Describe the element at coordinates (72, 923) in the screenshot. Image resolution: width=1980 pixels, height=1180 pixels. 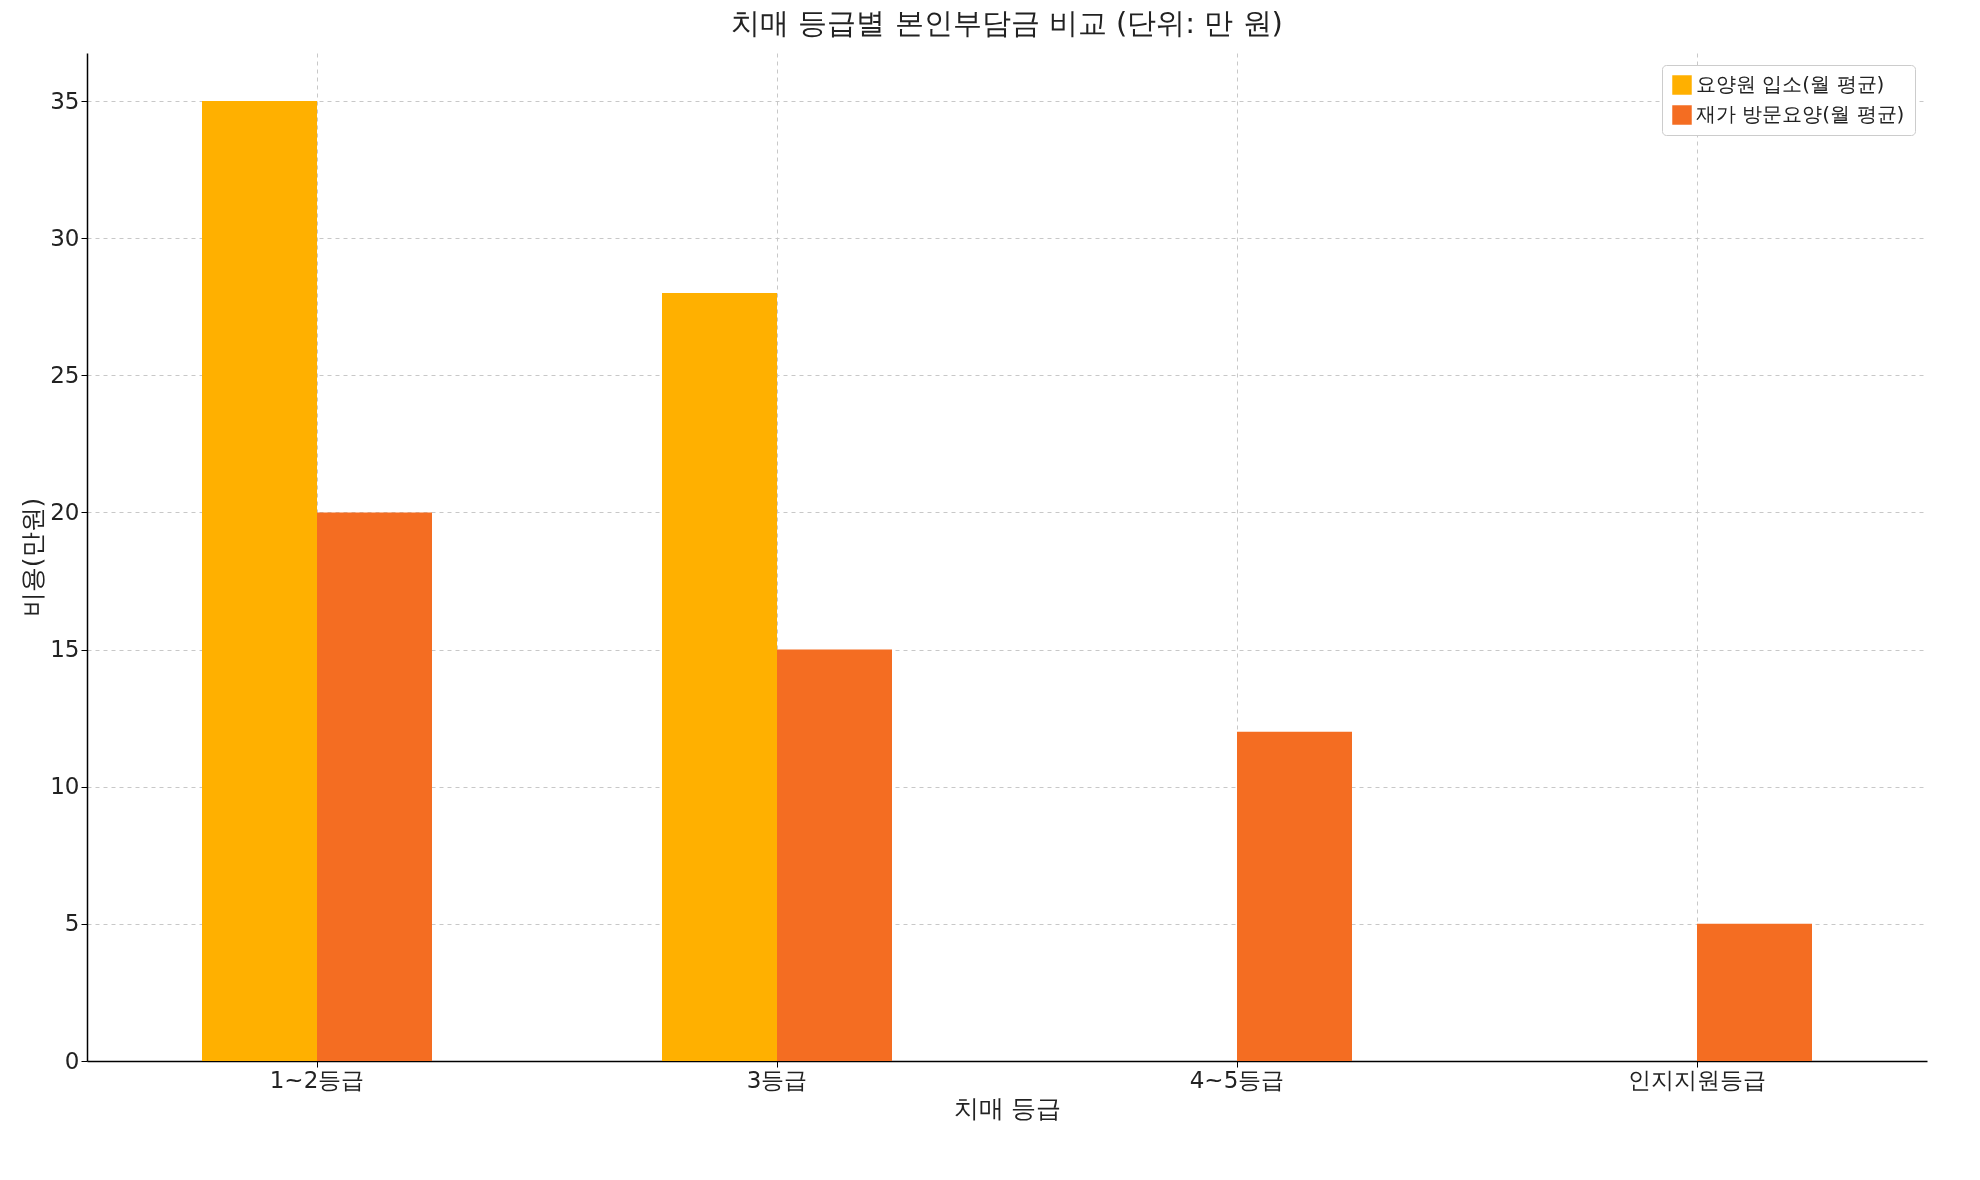
I see `y-tick-label: 5` at that location.